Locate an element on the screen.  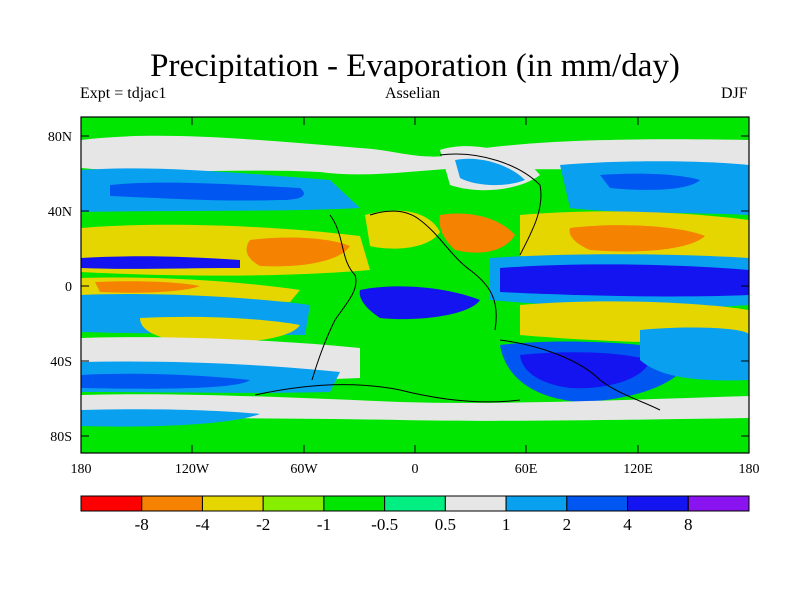
scheme-label: Asselian is located at coordinates (413, 93).